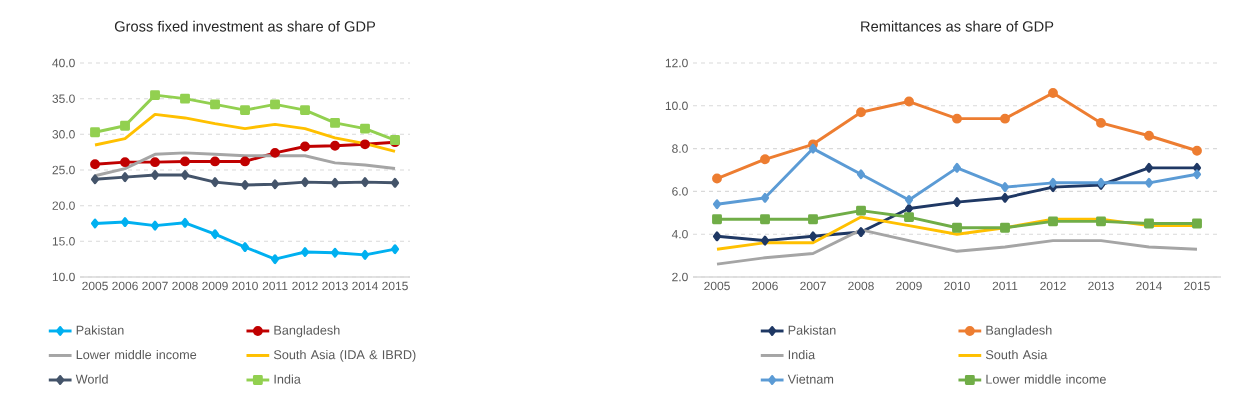 The image size is (1234, 410). I want to click on line-series, so click(245, 132).